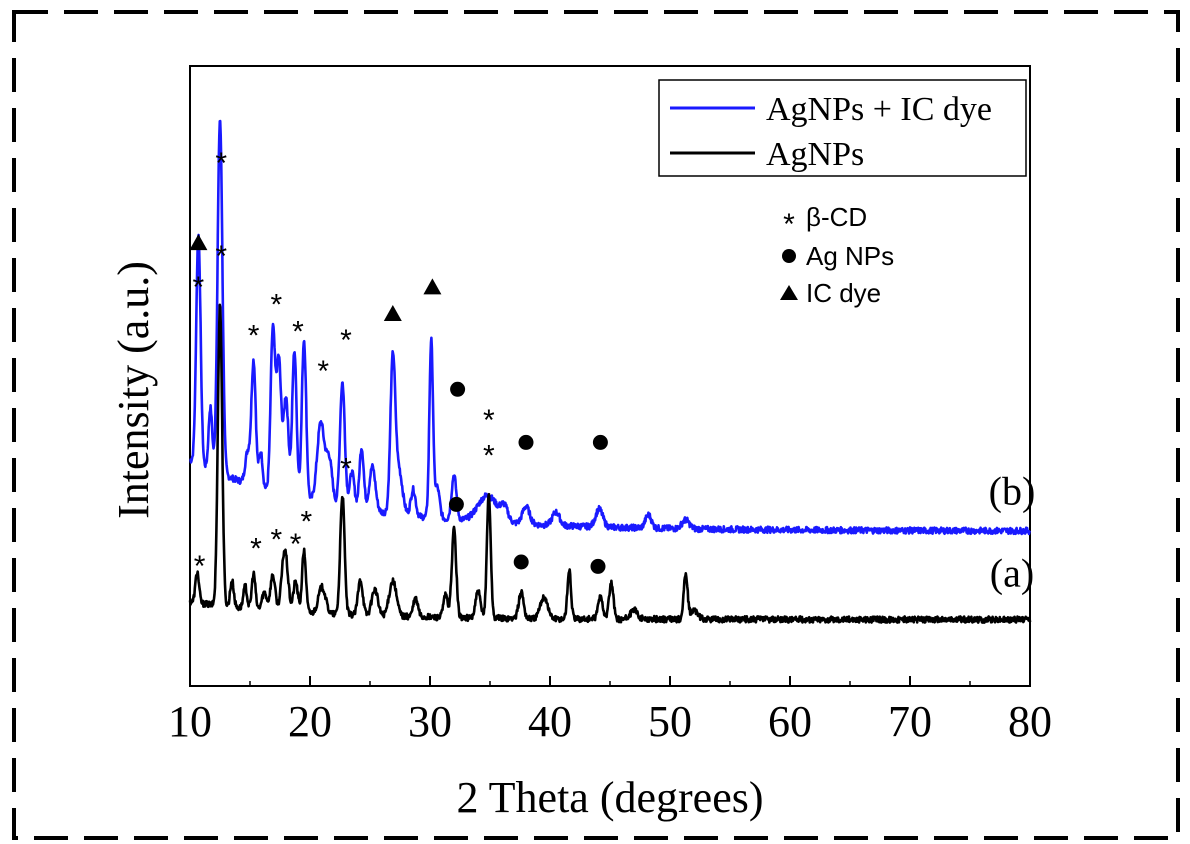 Image resolution: width=1190 pixels, height=844 pixels. What do you see at coordinates (489, 455) in the screenshot?
I see `asterisk-marker-22: *` at bounding box center [489, 455].